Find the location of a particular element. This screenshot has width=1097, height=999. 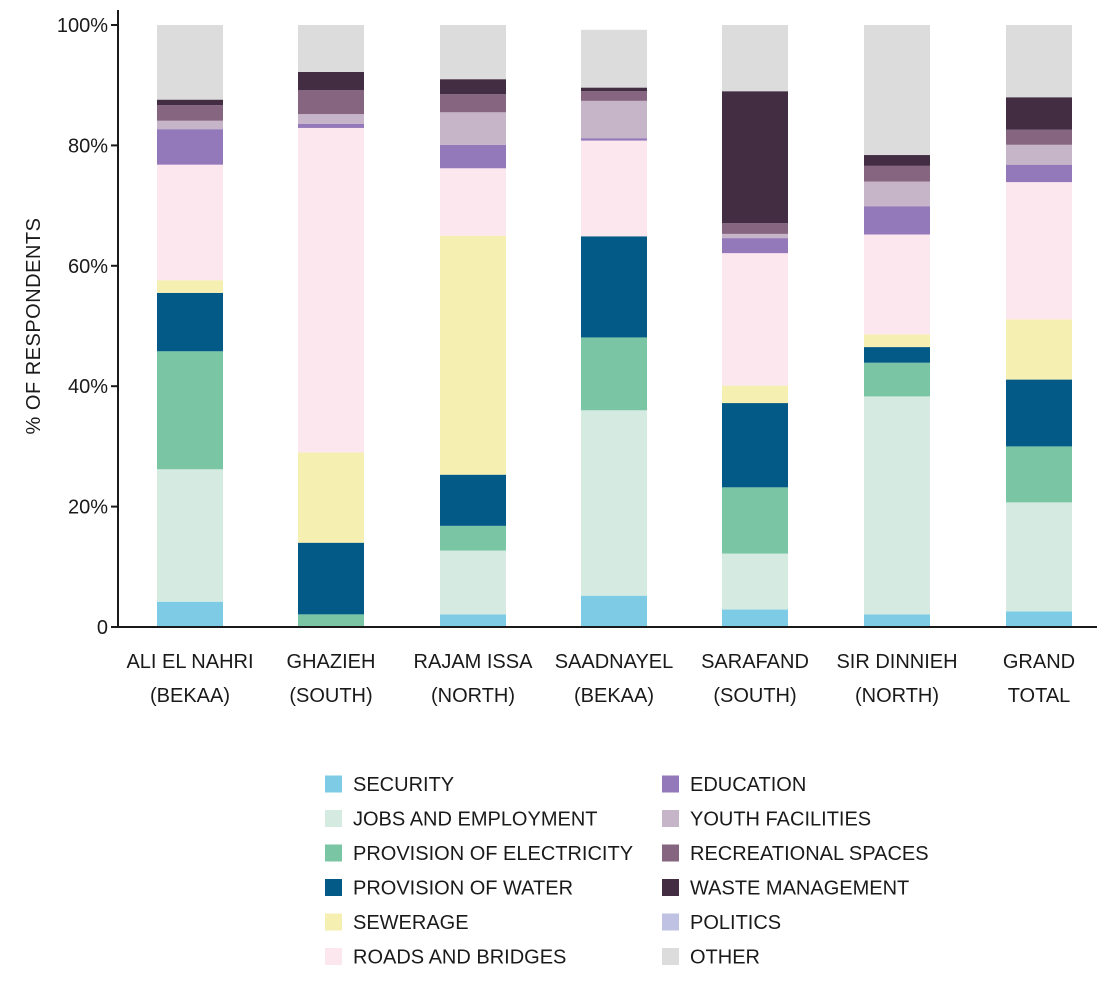

y-tick-label: 0 is located at coordinates (102, 628).